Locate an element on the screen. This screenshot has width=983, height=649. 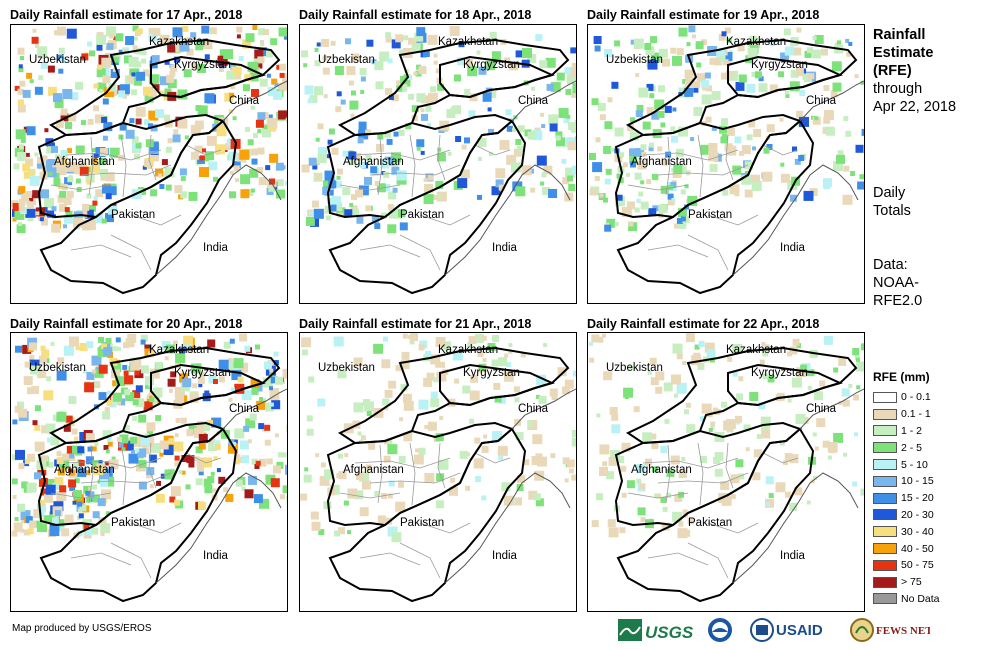
country-label-uzbekistan: Uzbekistan is located at coordinates (634, 368).